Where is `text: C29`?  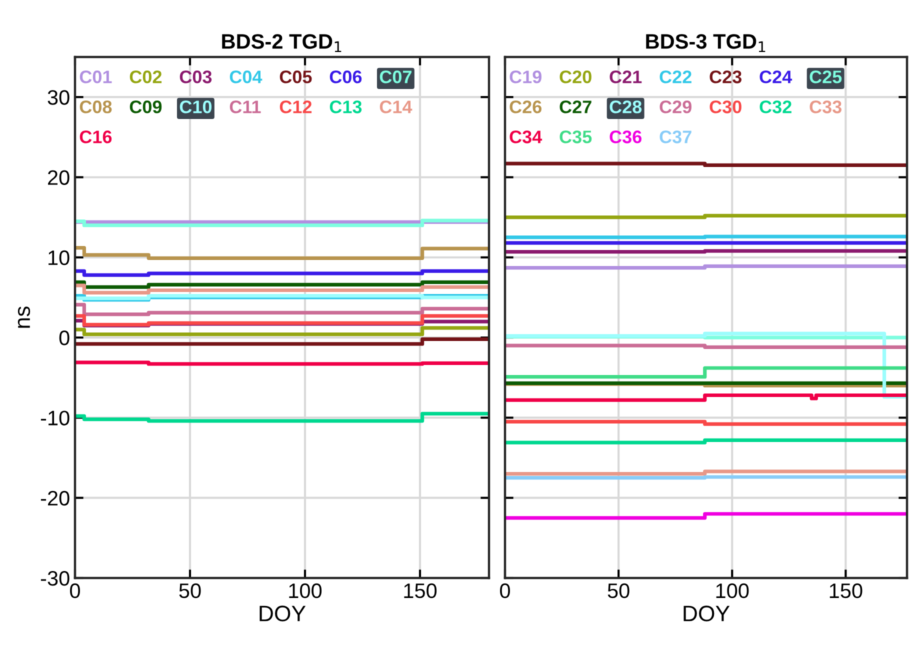
text: C29 is located at coordinates (676, 107).